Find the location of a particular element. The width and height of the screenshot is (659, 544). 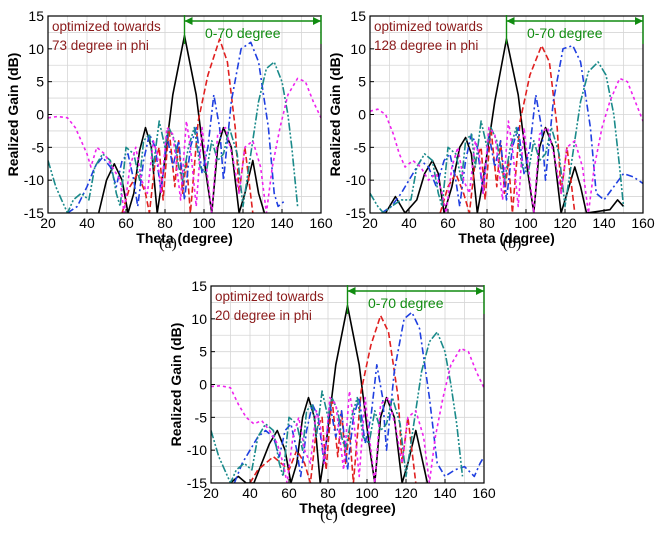

annotation-line: 20 degree in phi is located at coordinates (263, 315).